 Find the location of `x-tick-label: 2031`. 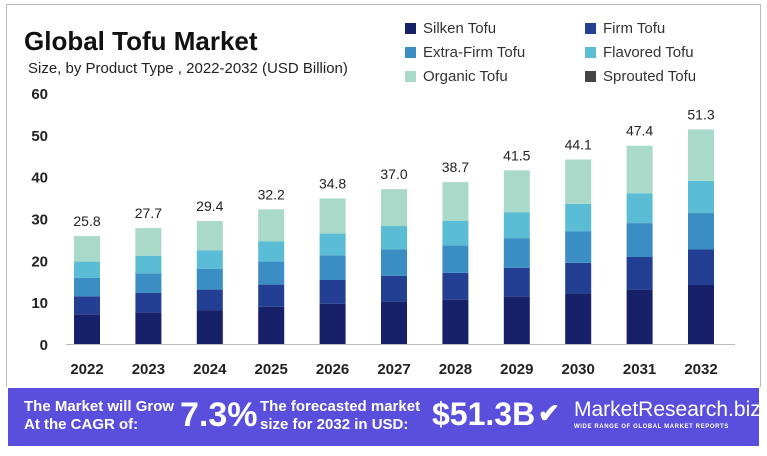

x-tick-label: 2031 is located at coordinates (639, 369).